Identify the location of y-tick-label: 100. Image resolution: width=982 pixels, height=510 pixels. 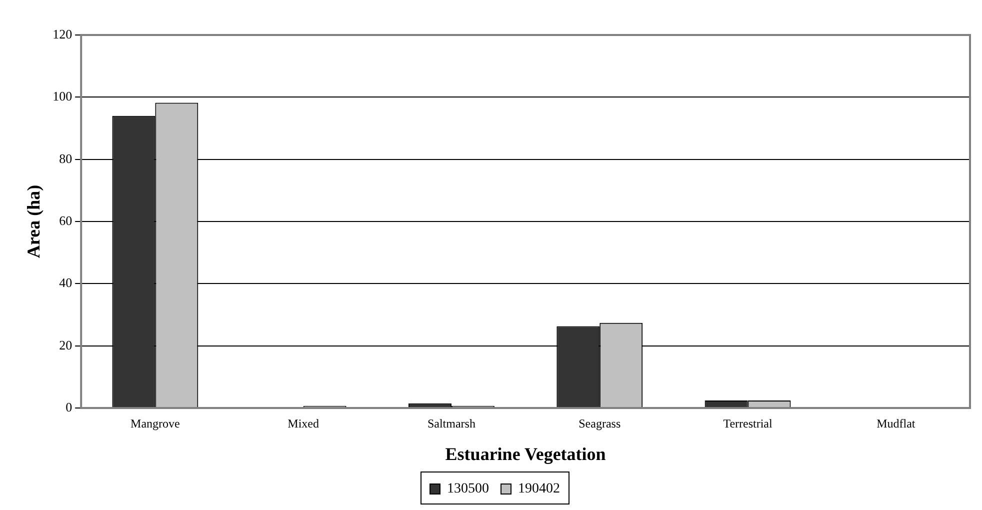
(62, 96).